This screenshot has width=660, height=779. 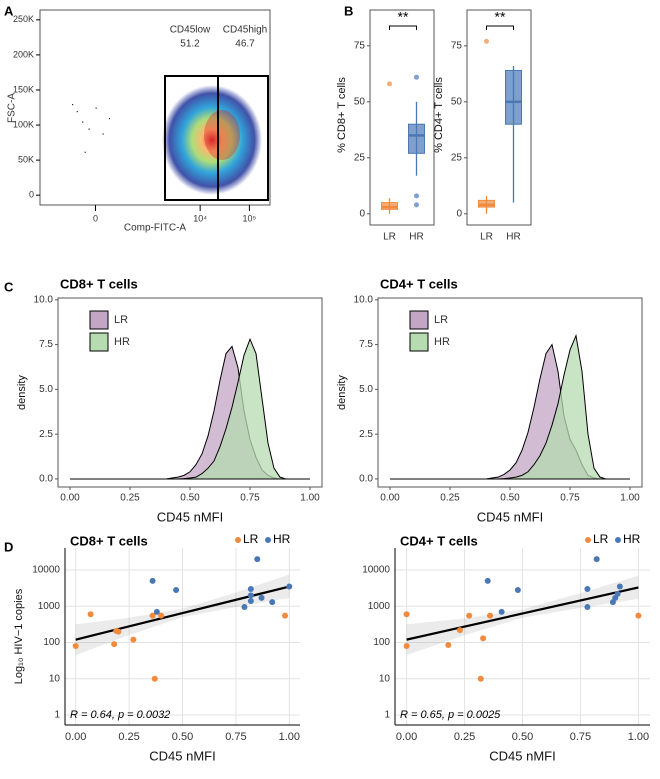 I want to click on panel-label: B, so click(x=348, y=10).